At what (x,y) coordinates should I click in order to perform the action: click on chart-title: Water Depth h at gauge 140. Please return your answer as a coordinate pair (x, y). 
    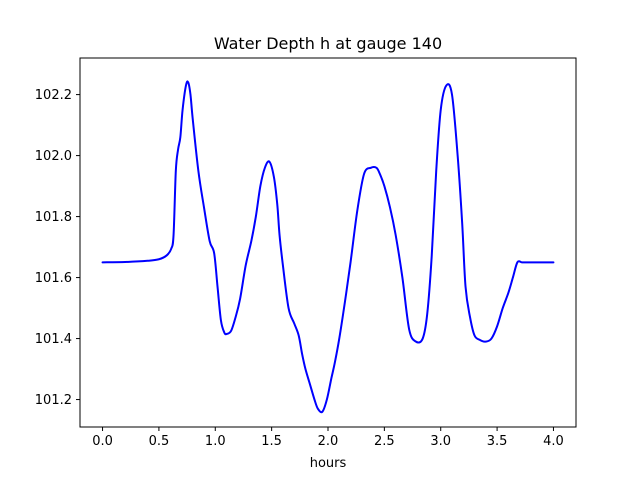
    Looking at the image, I should click on (328, 43).